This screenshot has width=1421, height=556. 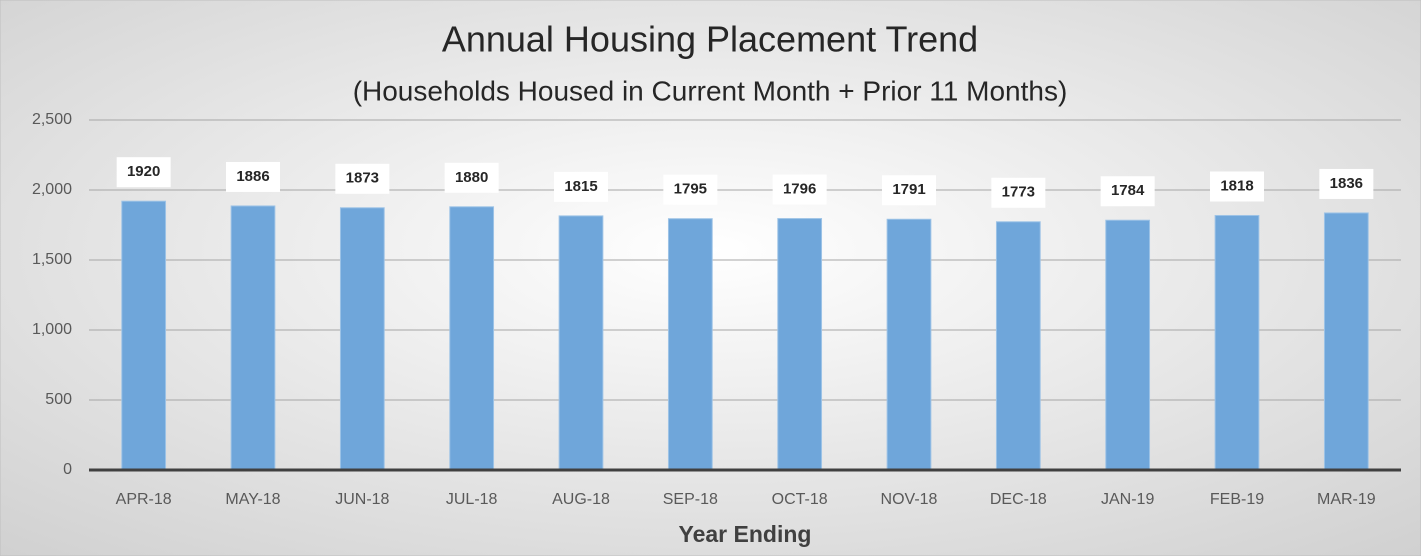 I want to click on y-tick-label: 0, so click(x=67, y=469).